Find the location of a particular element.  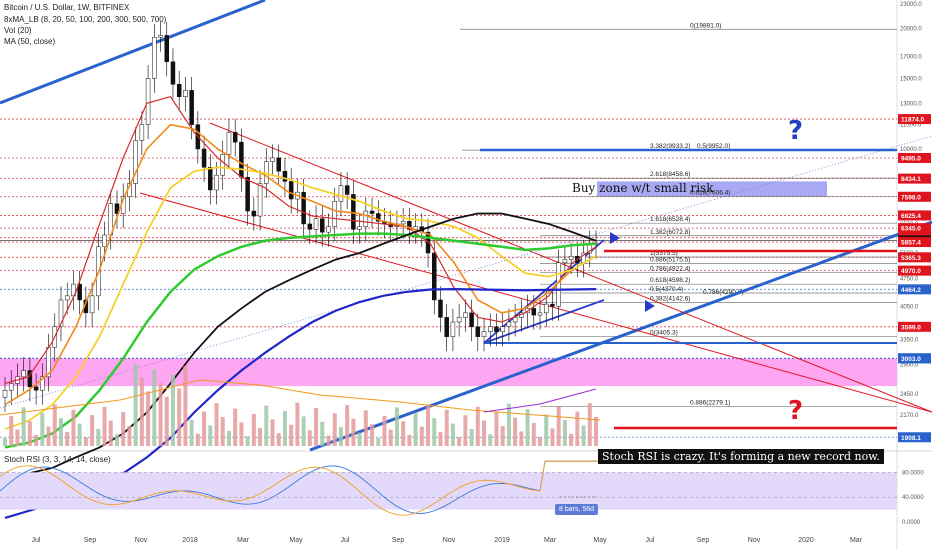

indicator-label-ma: MA (50, close) is located at coordinates (30, 41).